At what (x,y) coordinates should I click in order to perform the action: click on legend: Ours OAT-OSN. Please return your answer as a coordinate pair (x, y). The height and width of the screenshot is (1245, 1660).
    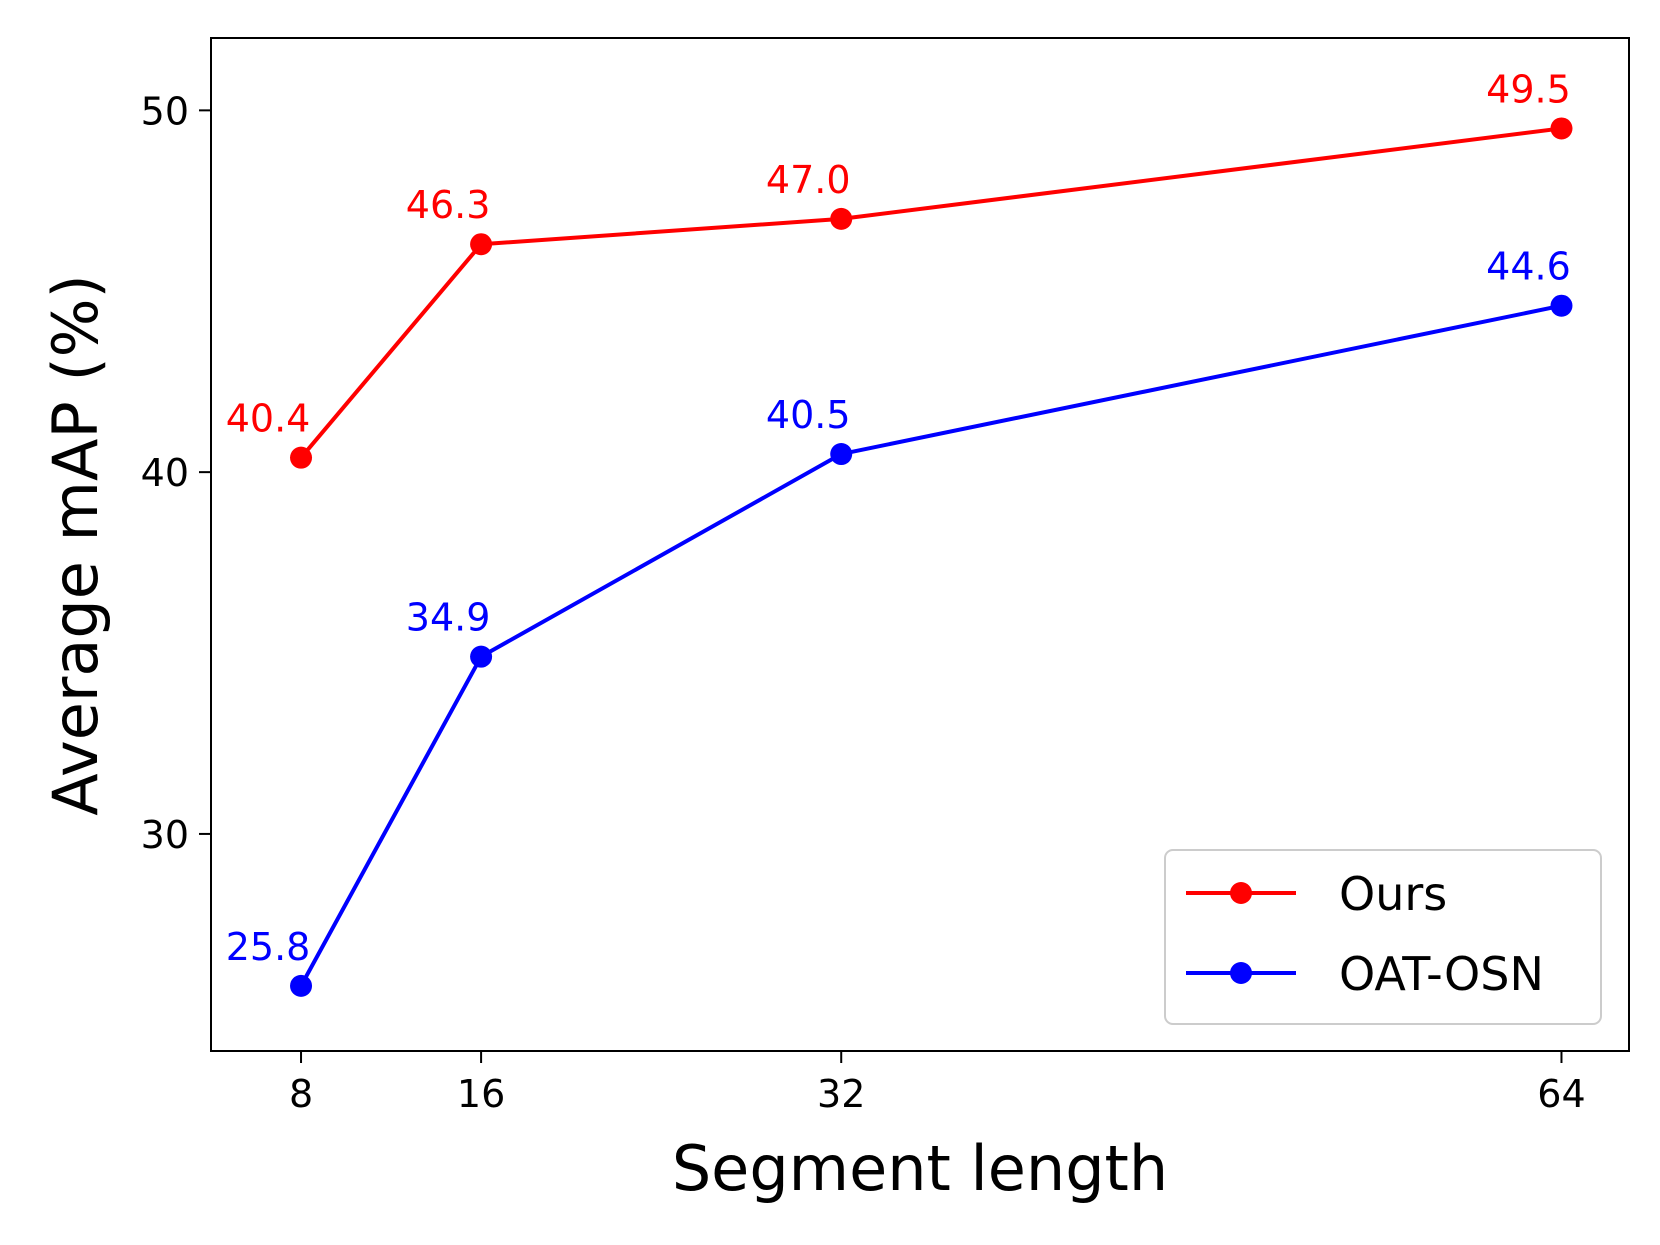
    Looking at the image, I should click on (1383, 937).